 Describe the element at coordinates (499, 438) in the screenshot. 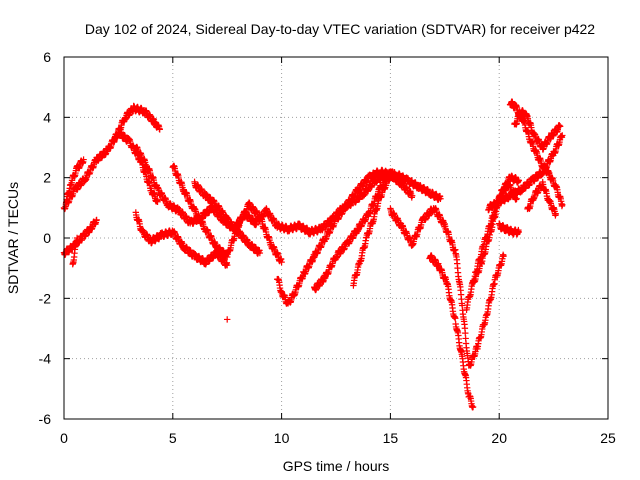

I see `x-tick-label: 20` at that location.